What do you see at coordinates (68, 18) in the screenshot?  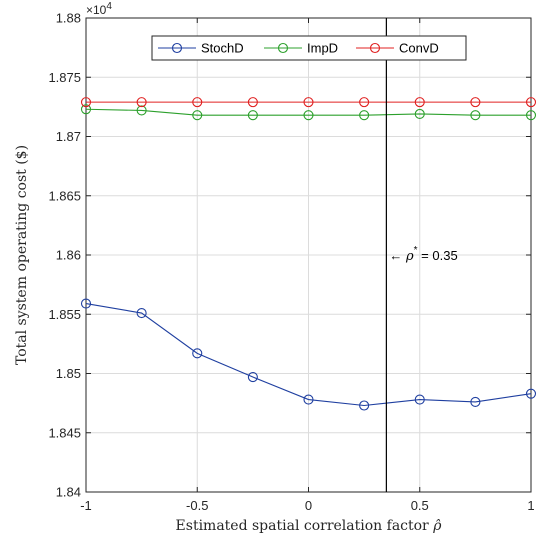 I see `y-tick-label: 1.88` at bounding box center [68, 18].